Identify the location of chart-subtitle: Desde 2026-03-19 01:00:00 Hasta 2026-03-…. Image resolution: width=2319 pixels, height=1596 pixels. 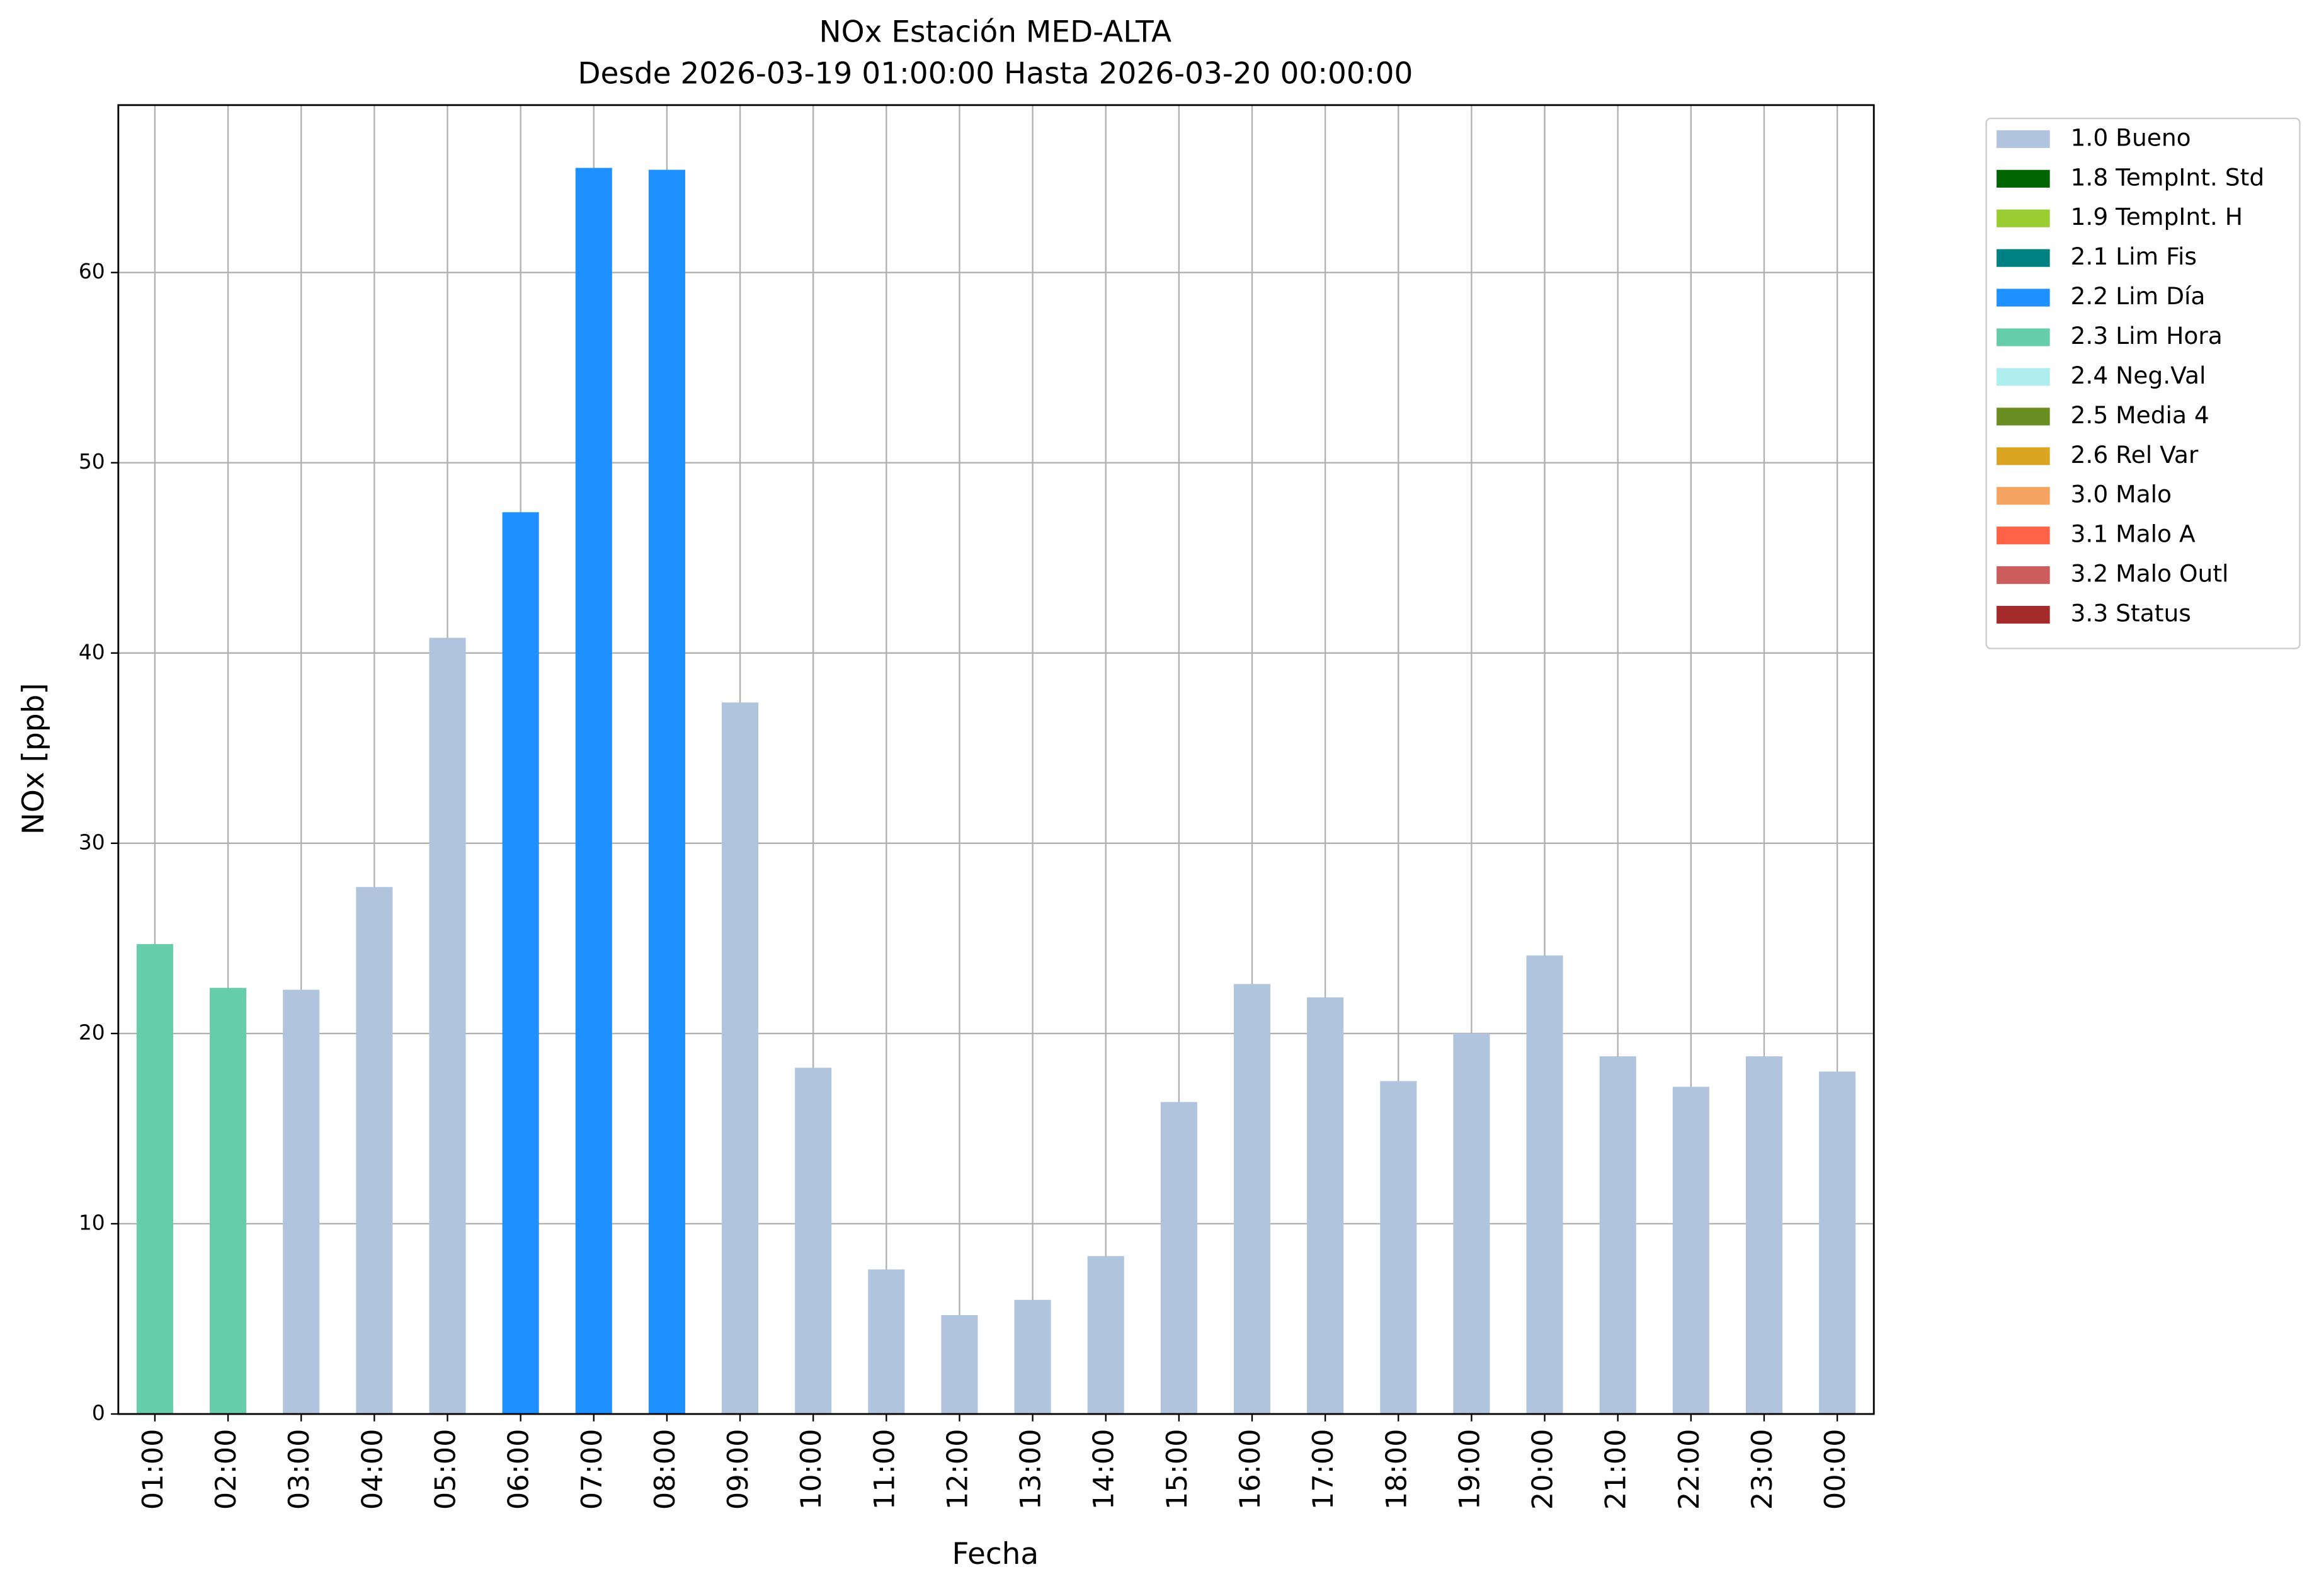
(995, 73).